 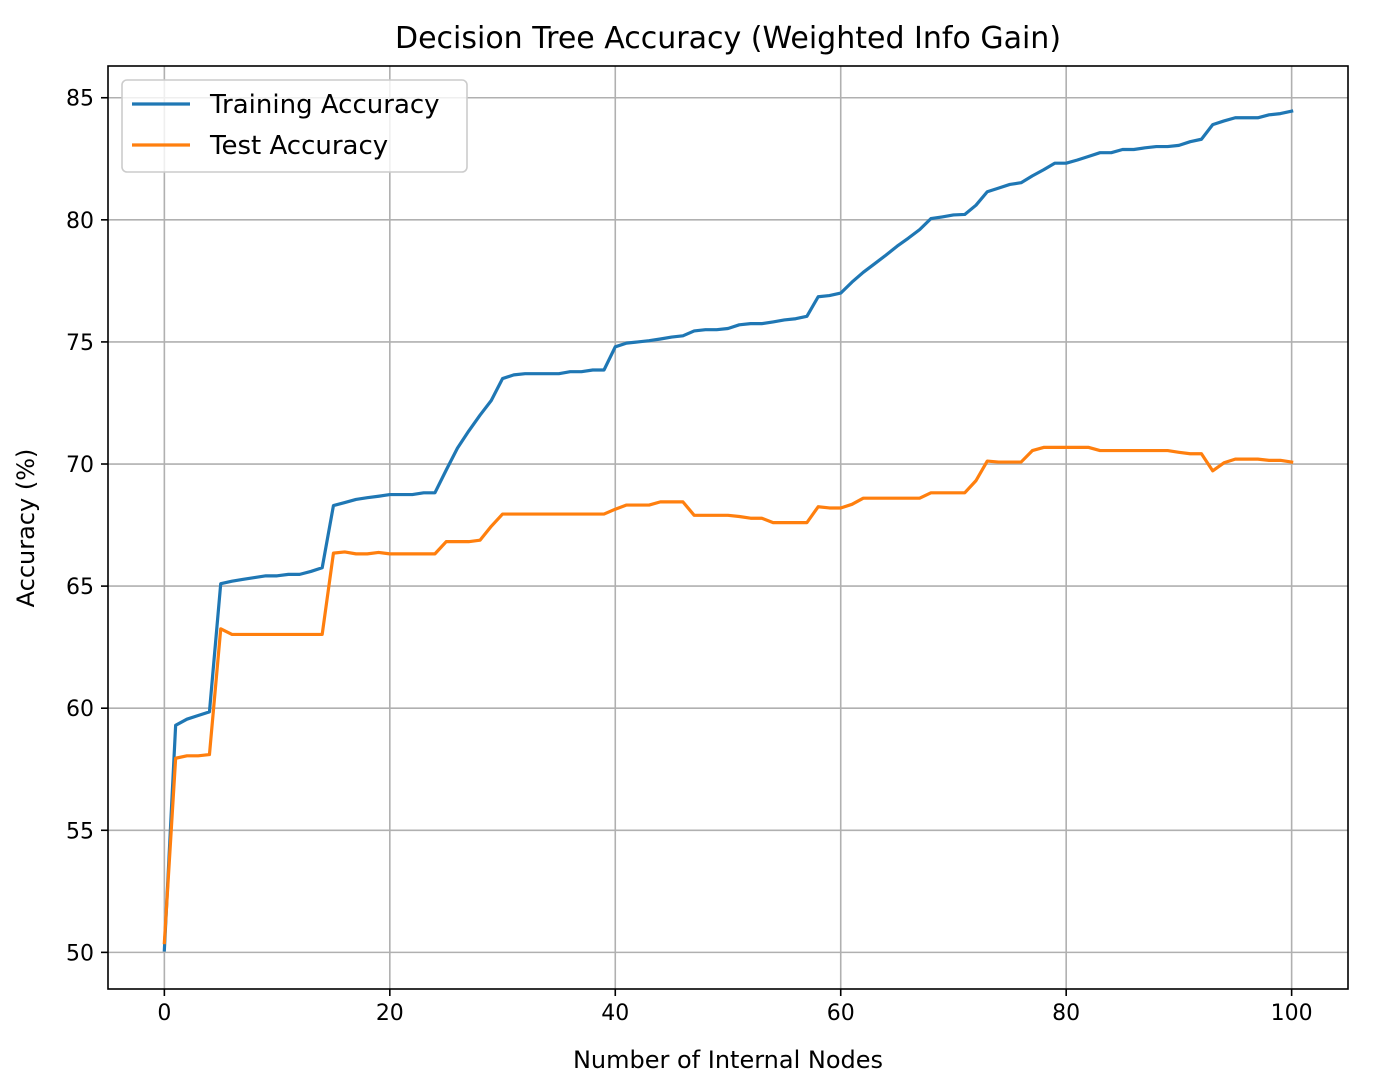 I want to click on y-tick-label: 75, so click(x=80, y=343).